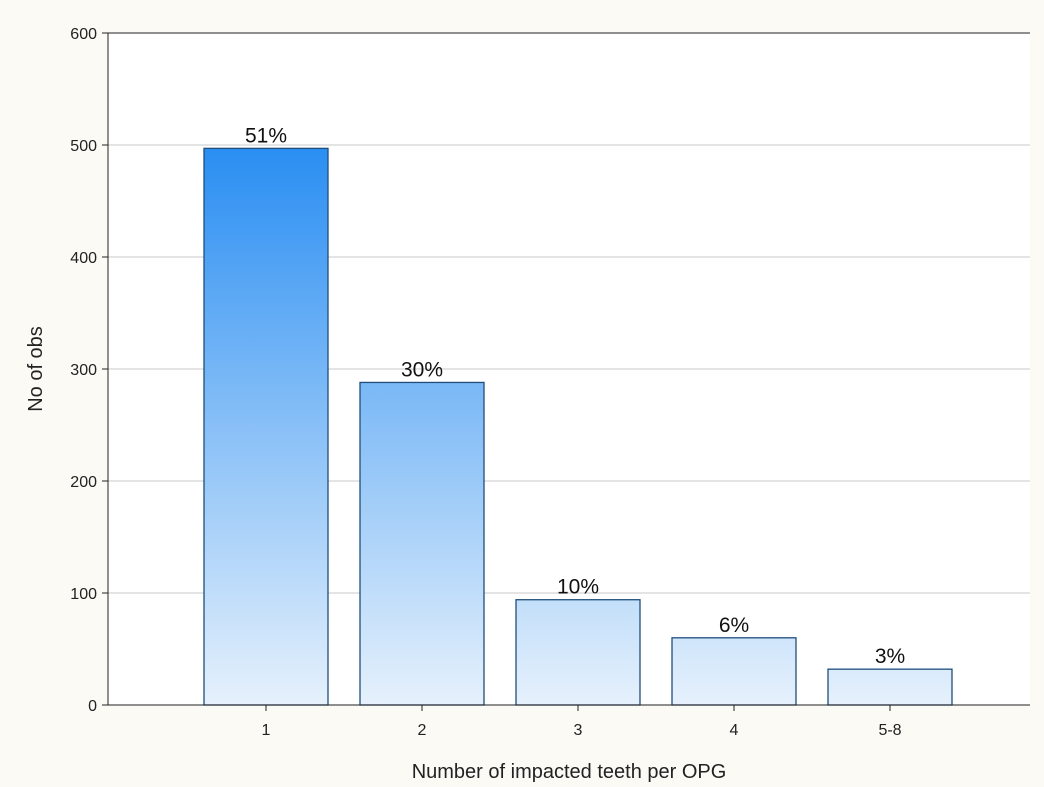 This screenshot has width=1044, height=787. I want to click on x-axis-ticks: 1 2 3 4 5-8, so click(582, 722).